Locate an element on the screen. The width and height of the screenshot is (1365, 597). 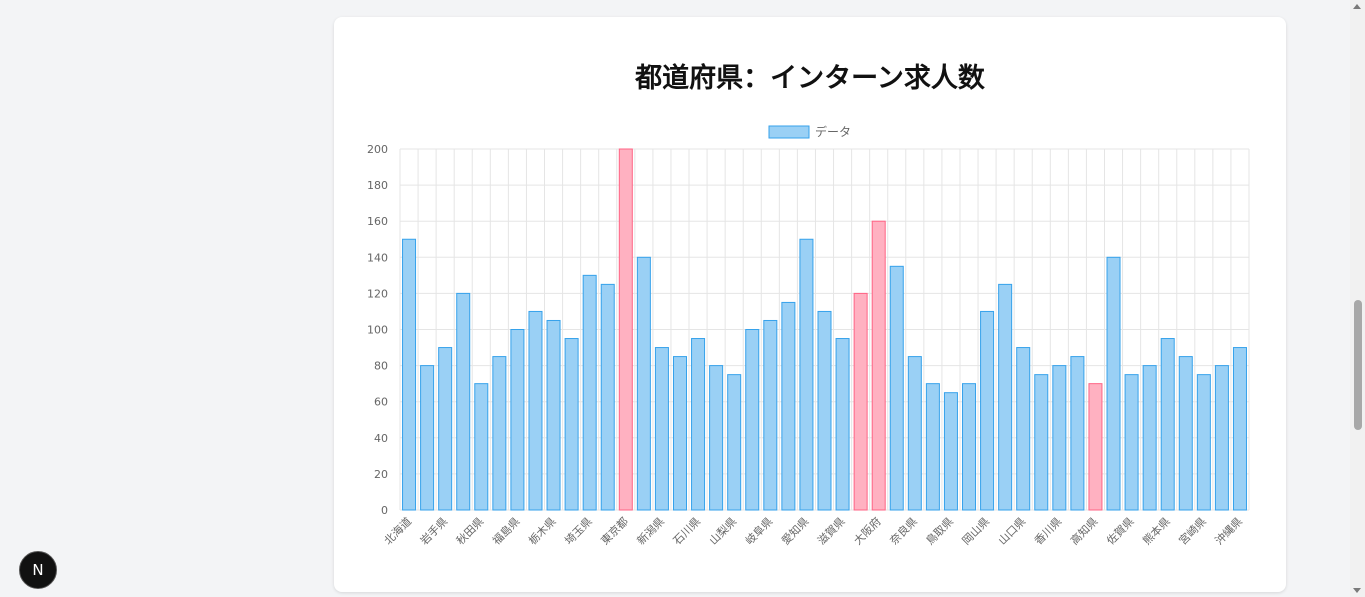
x-tick-label: 山梨県 is located at coordinates (722, 530).